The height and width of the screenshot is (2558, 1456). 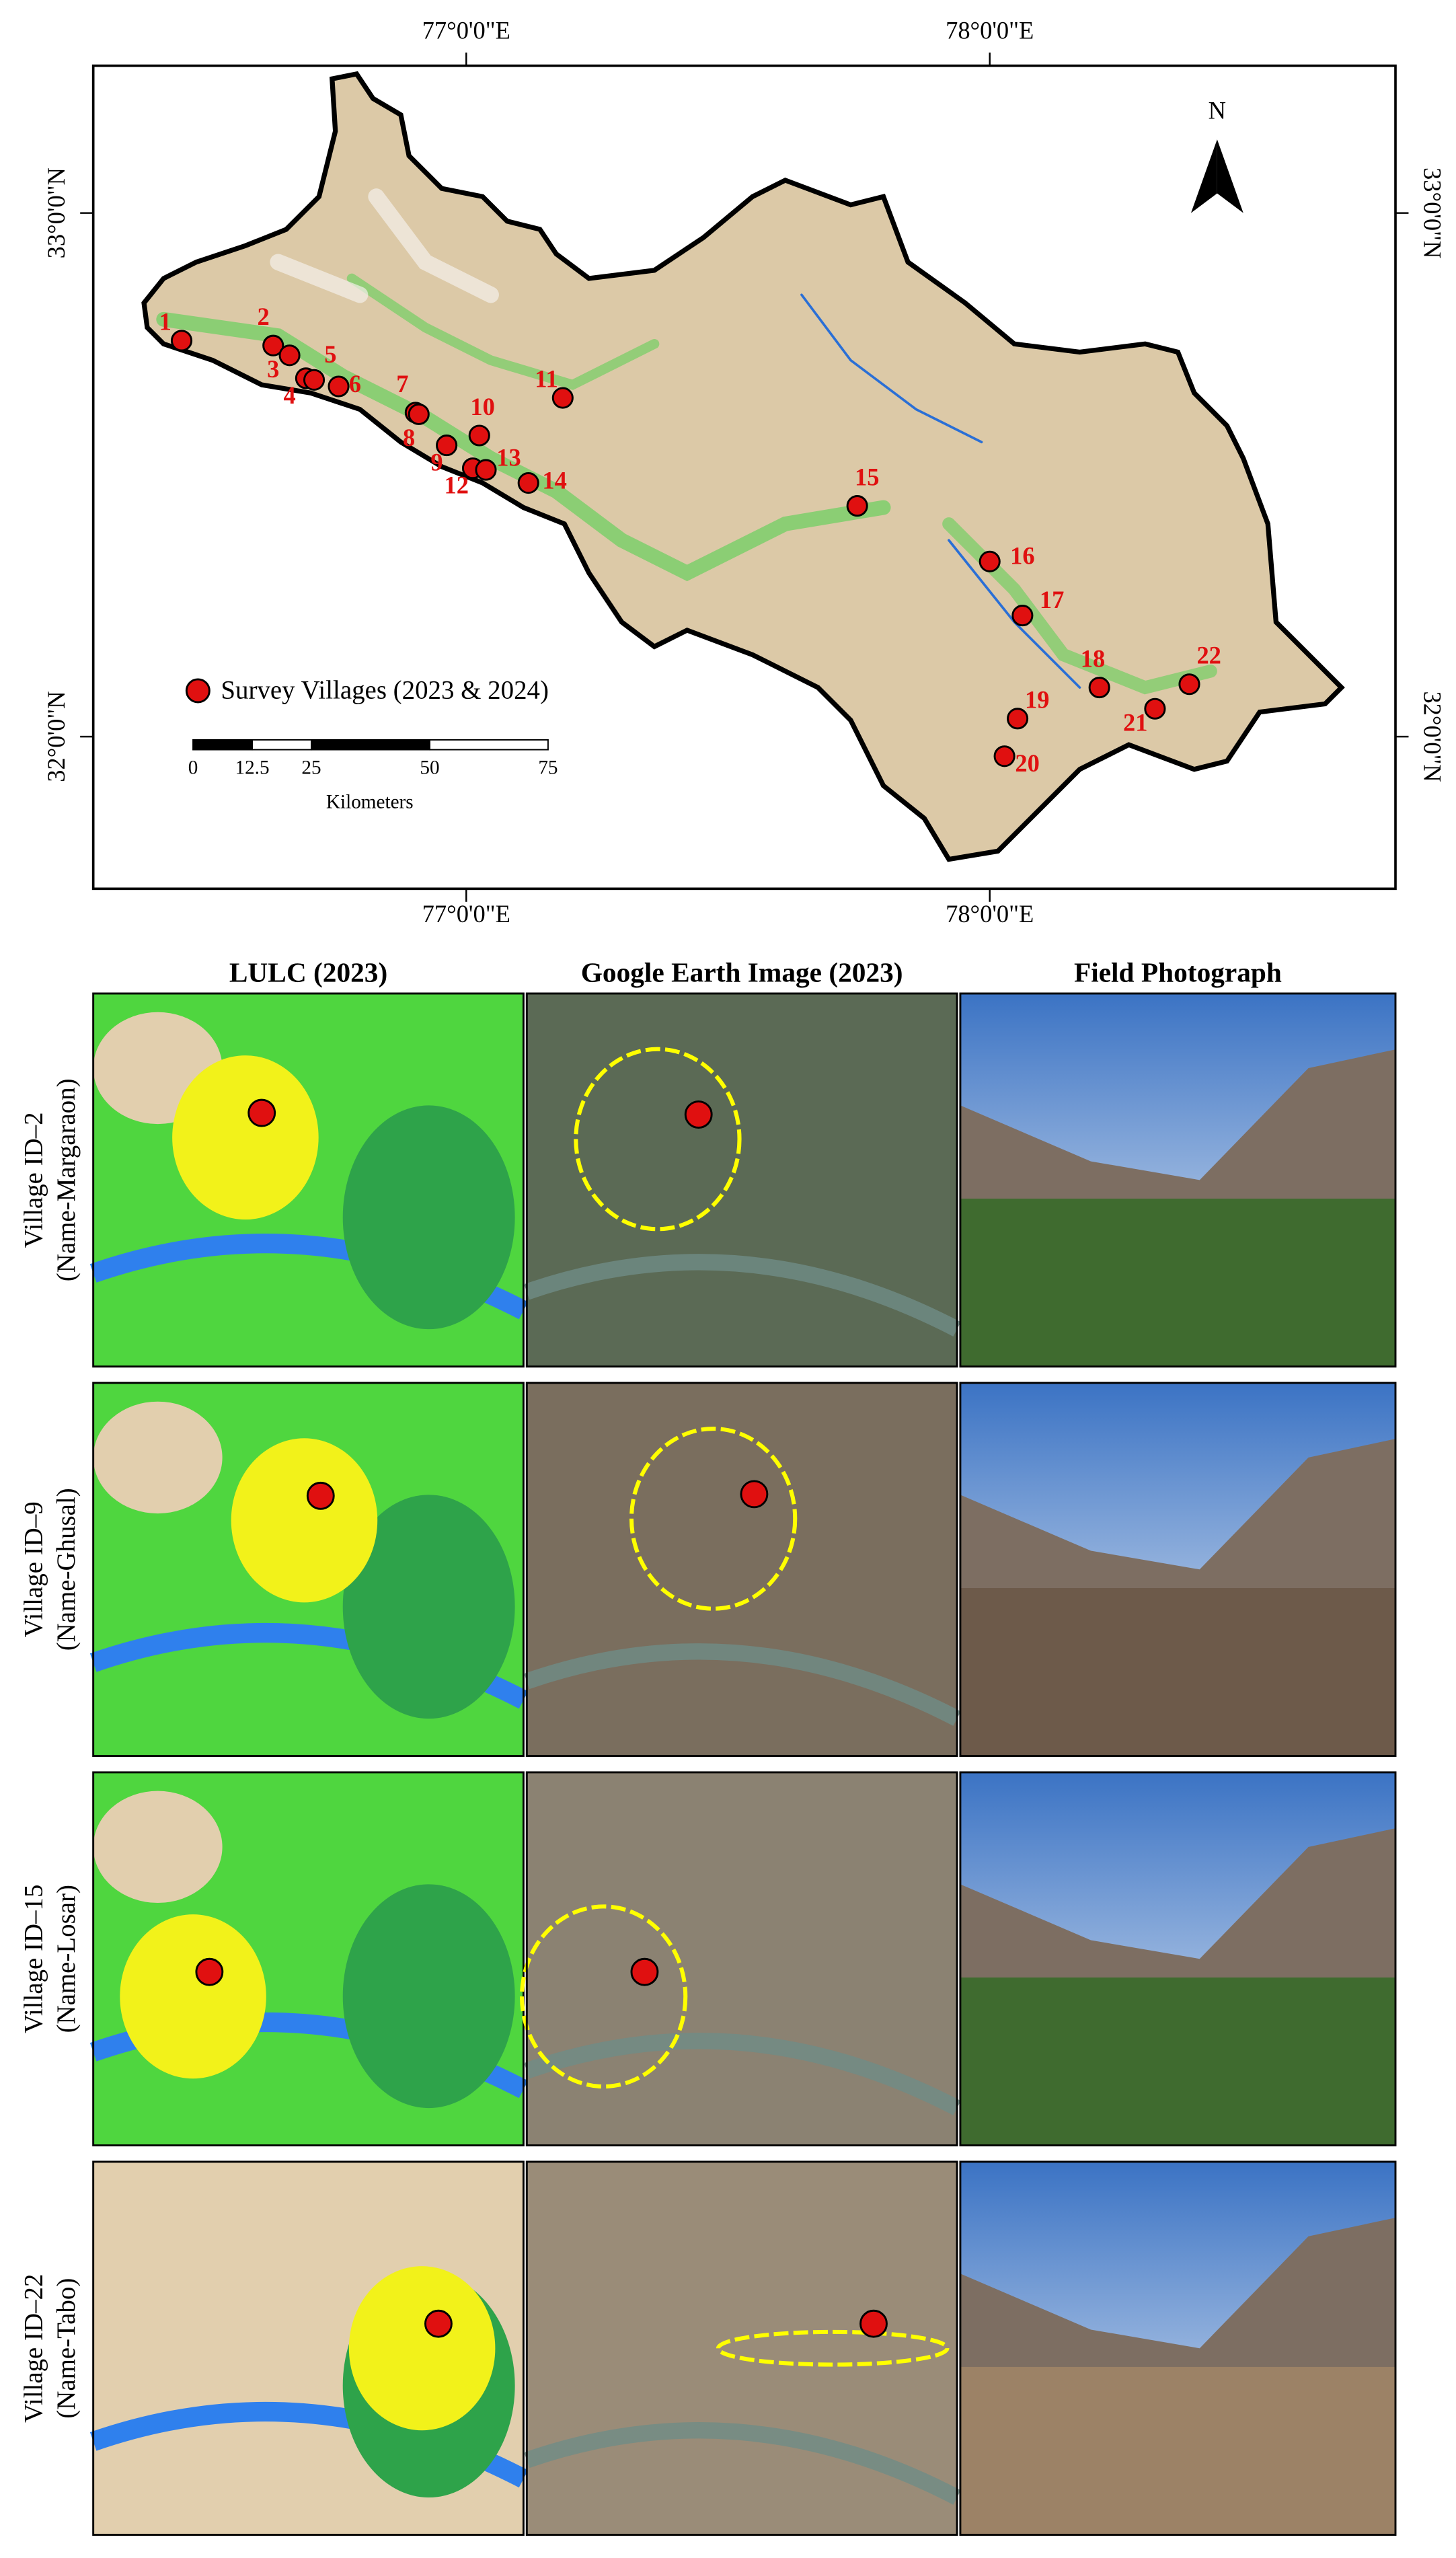 I want to click on village-label: 6, so click(x=355, y=384).